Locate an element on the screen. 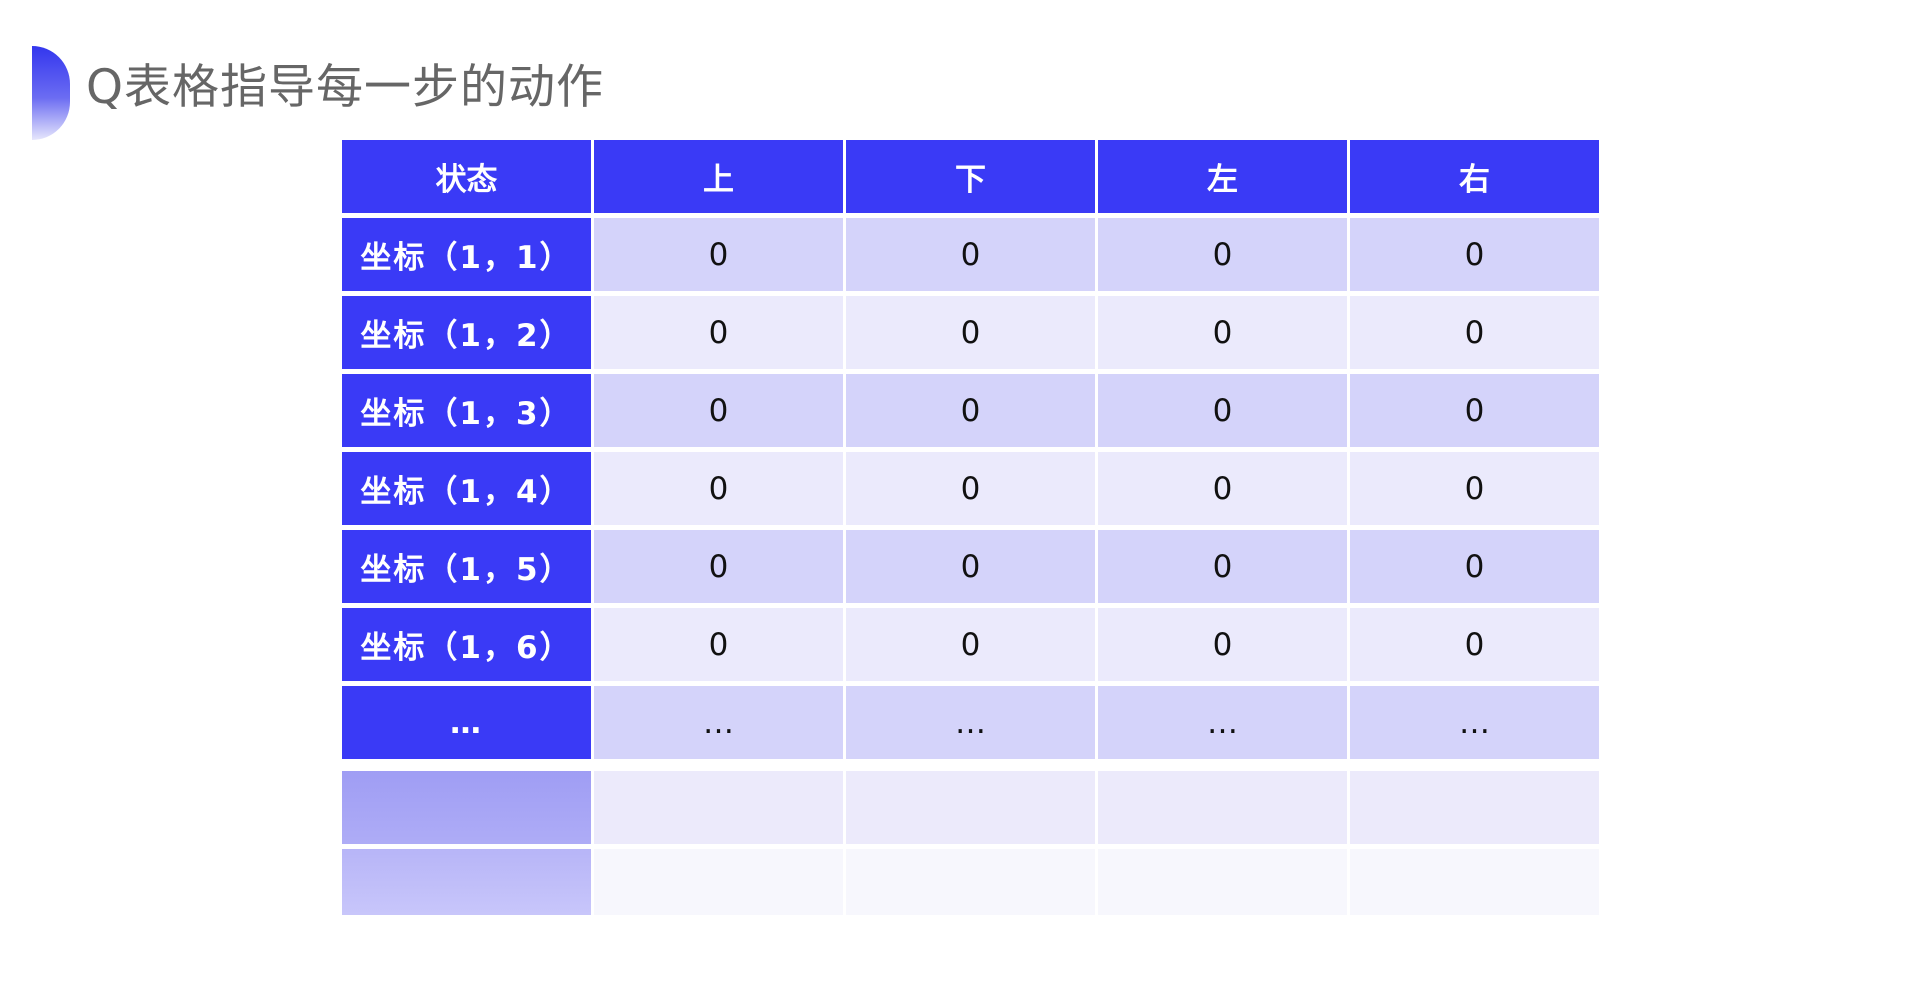 Image resolution: width=1920 pixels, height=998 pixels. header-up: 上 is located at coordinates (718, 176).